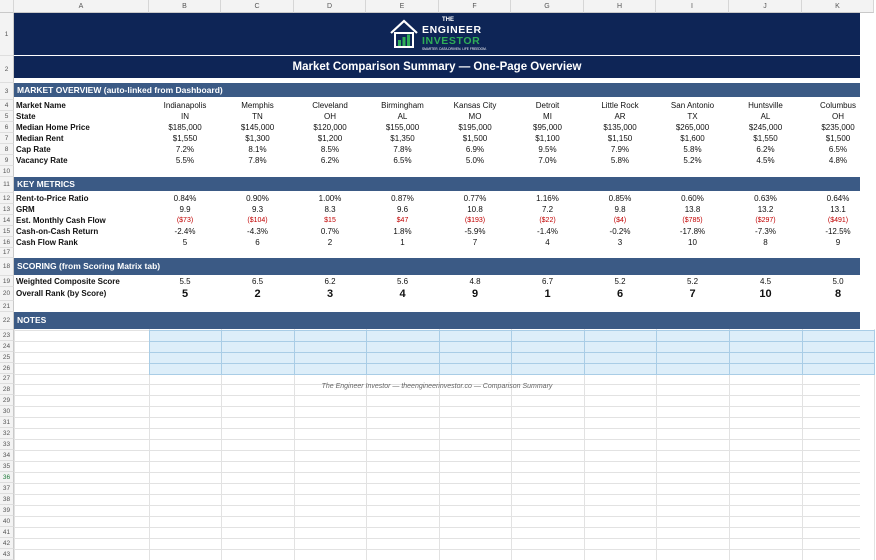 The image size is (876, 560). I want to click on row-label: Cap Rate, so click(33, 149).